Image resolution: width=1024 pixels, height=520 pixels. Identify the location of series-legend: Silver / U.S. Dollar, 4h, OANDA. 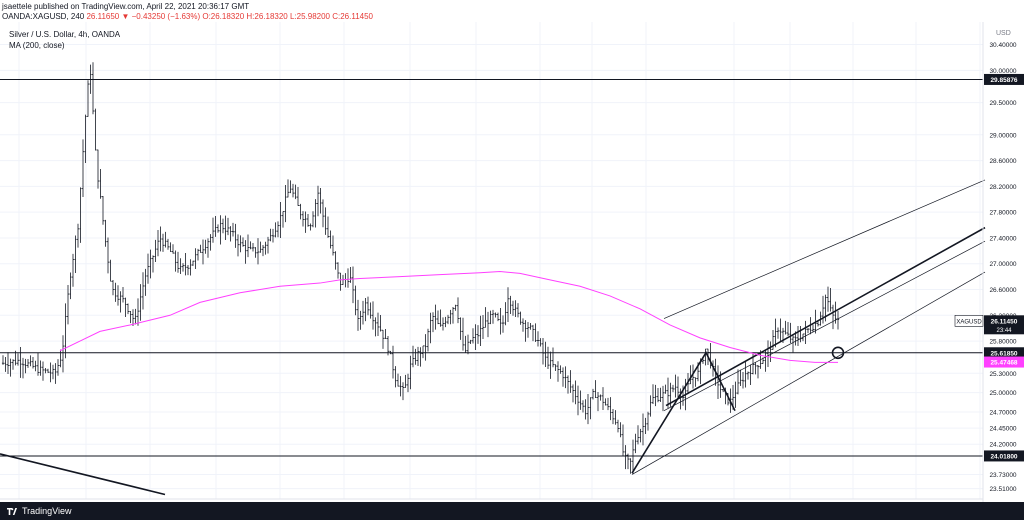
(65, 34).